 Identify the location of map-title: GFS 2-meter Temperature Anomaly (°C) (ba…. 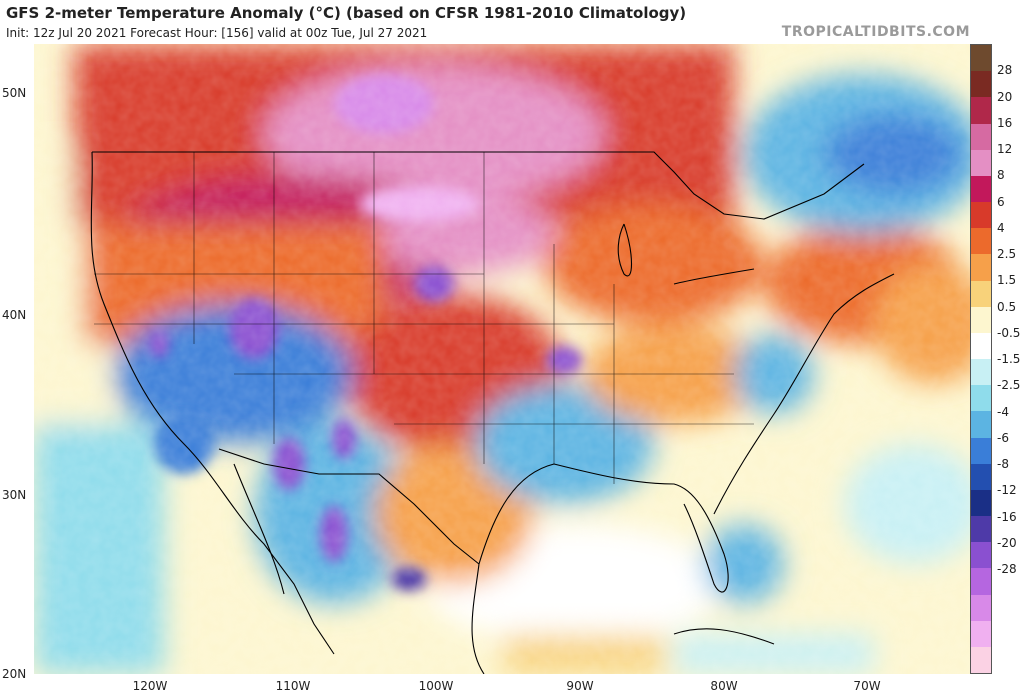
(346, 13).